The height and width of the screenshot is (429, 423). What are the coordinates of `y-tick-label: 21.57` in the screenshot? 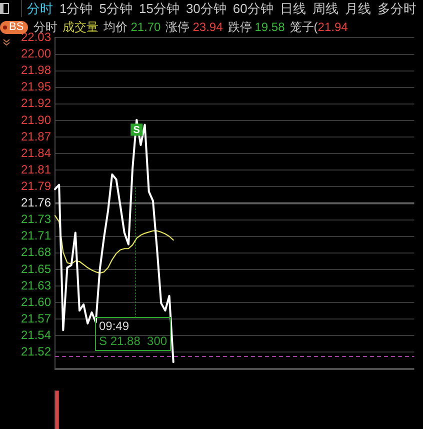 It's located at (36, 318).